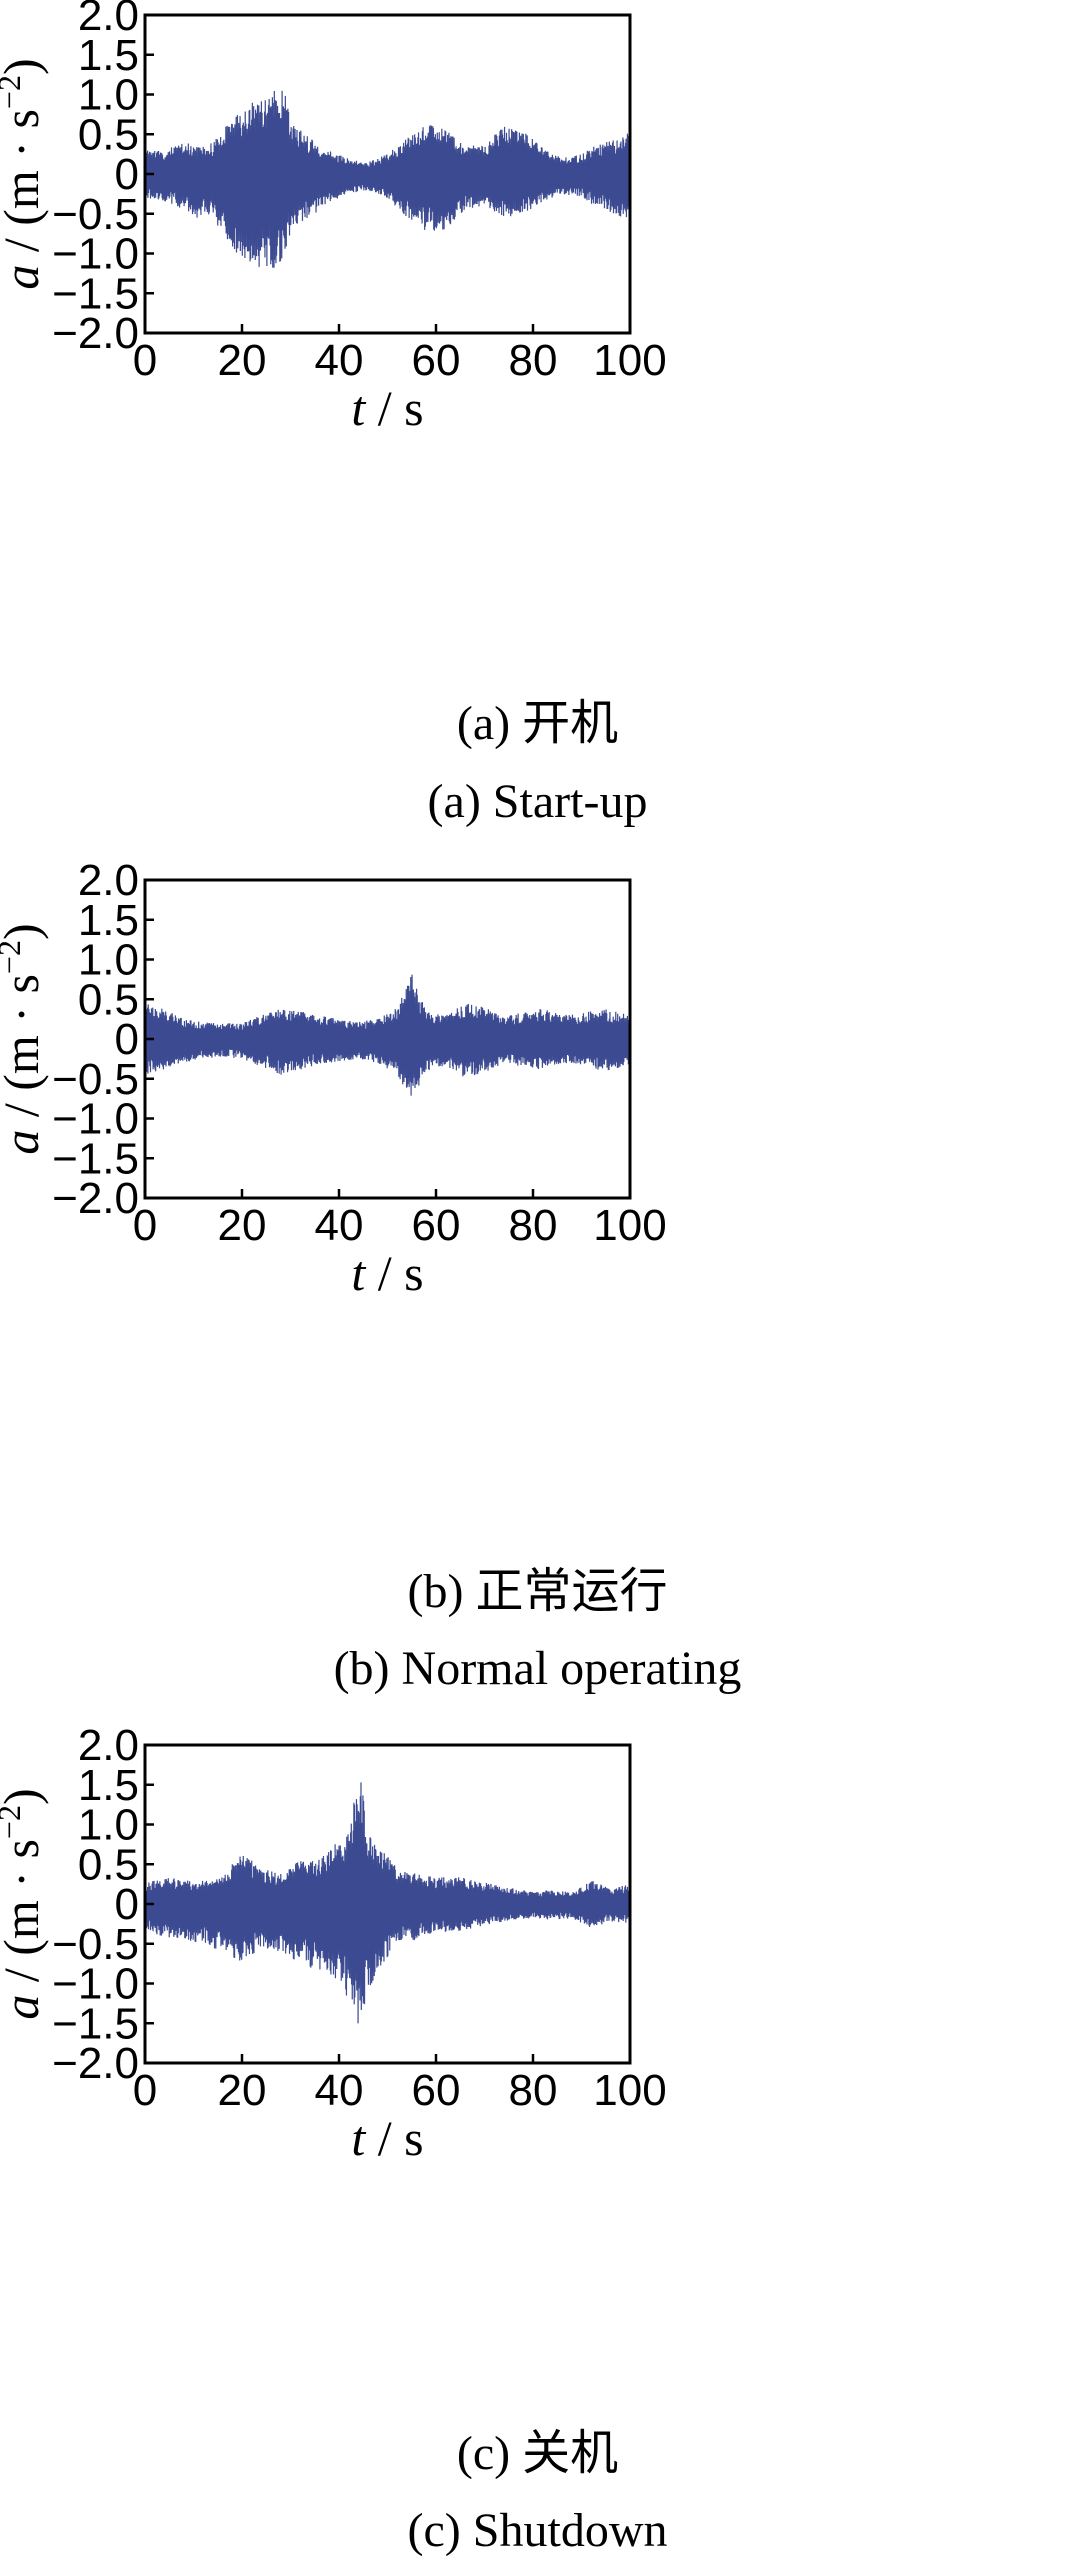  What do you see at coordinates (537, 2530) in the screenshot?
I see `caption-c-en: (c) Shutdown` at bounding box center [537, 2530].